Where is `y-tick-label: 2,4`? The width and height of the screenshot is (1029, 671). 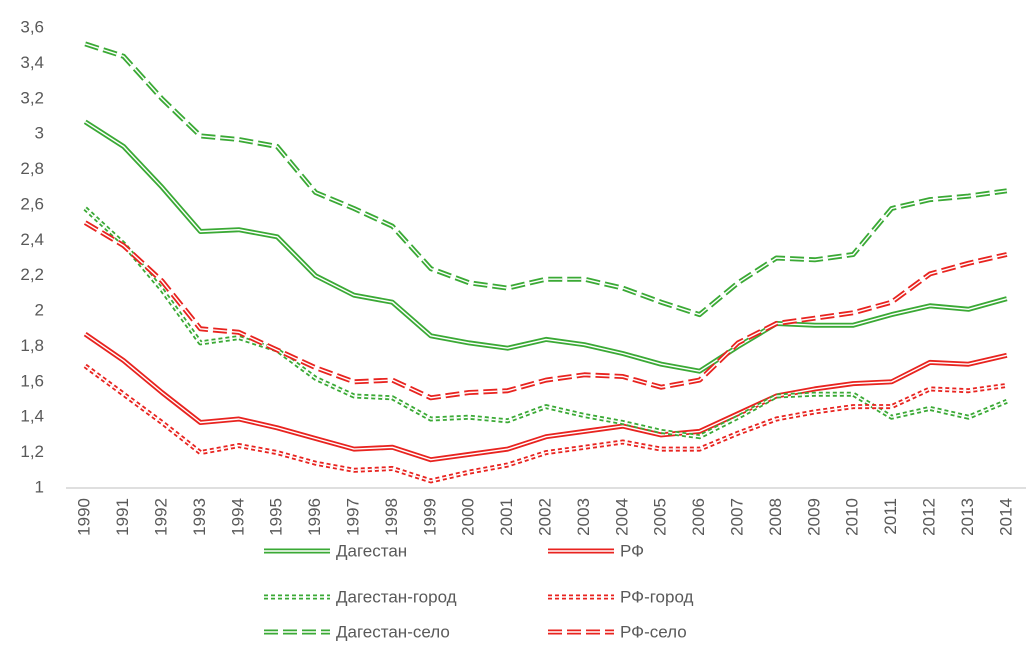
y-tick-label: 2,4 is located at coordinates (32, 239).